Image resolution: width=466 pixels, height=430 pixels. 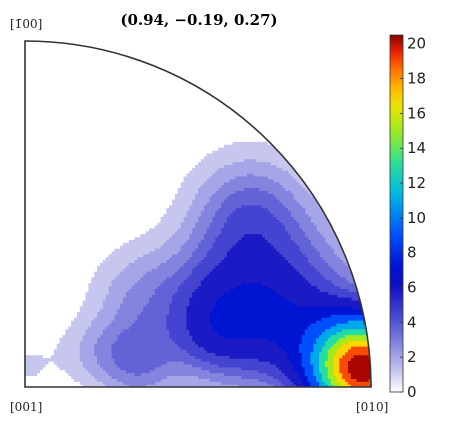 I want to click on colorbar-tick-label: 20, so click(x=416, y=44).